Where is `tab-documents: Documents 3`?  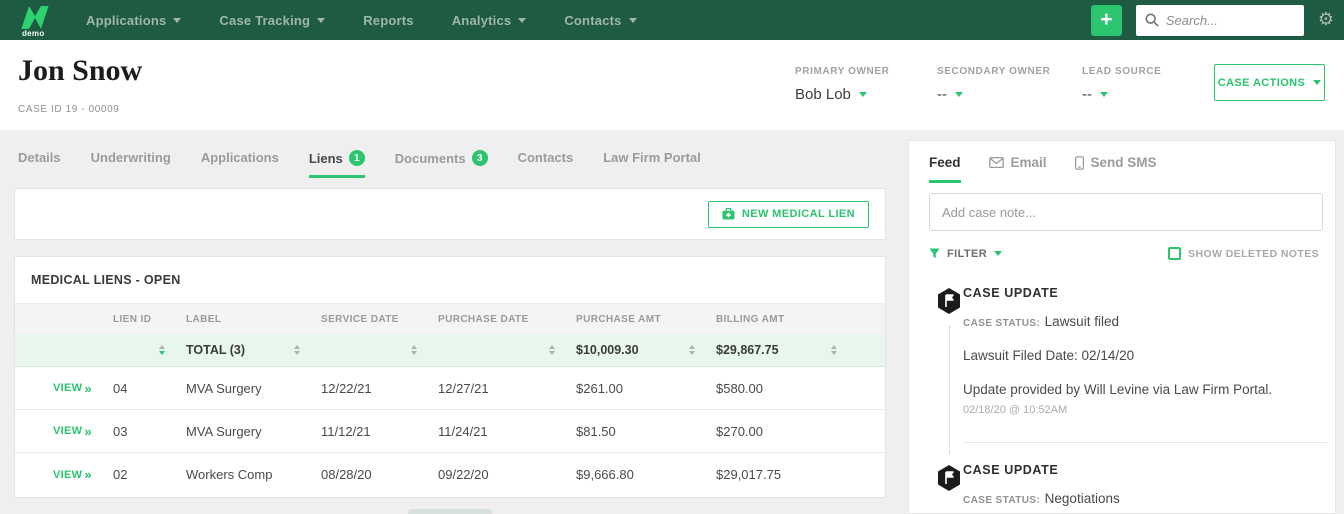 tab-documents: Documents 3 is located at coordinates (441, 162).